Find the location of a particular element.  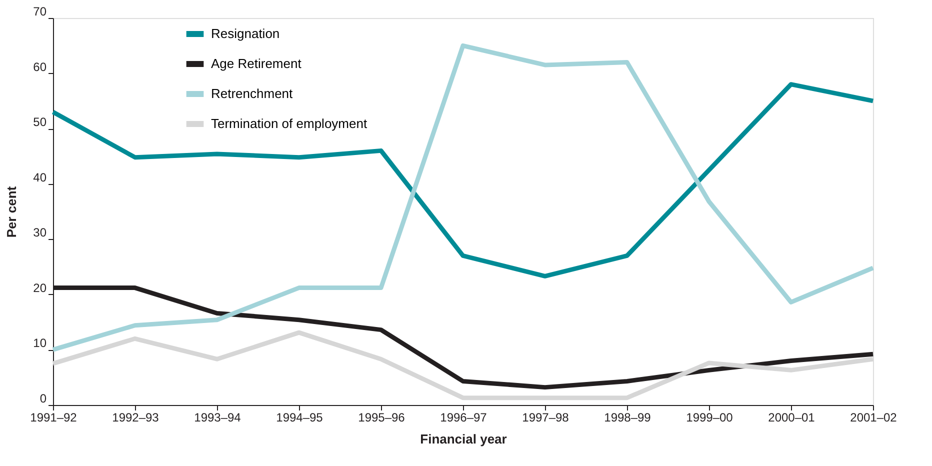

x-tick-label: 2000–01 is located at coordinates (792, 417).